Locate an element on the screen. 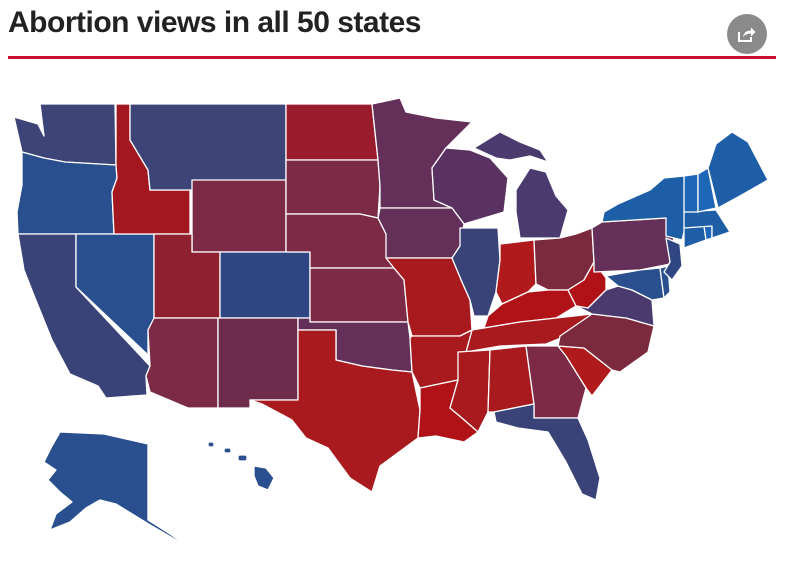 The width and height of the screenshot is (786, 562). state-vermont is located at coordinates (691, 193).